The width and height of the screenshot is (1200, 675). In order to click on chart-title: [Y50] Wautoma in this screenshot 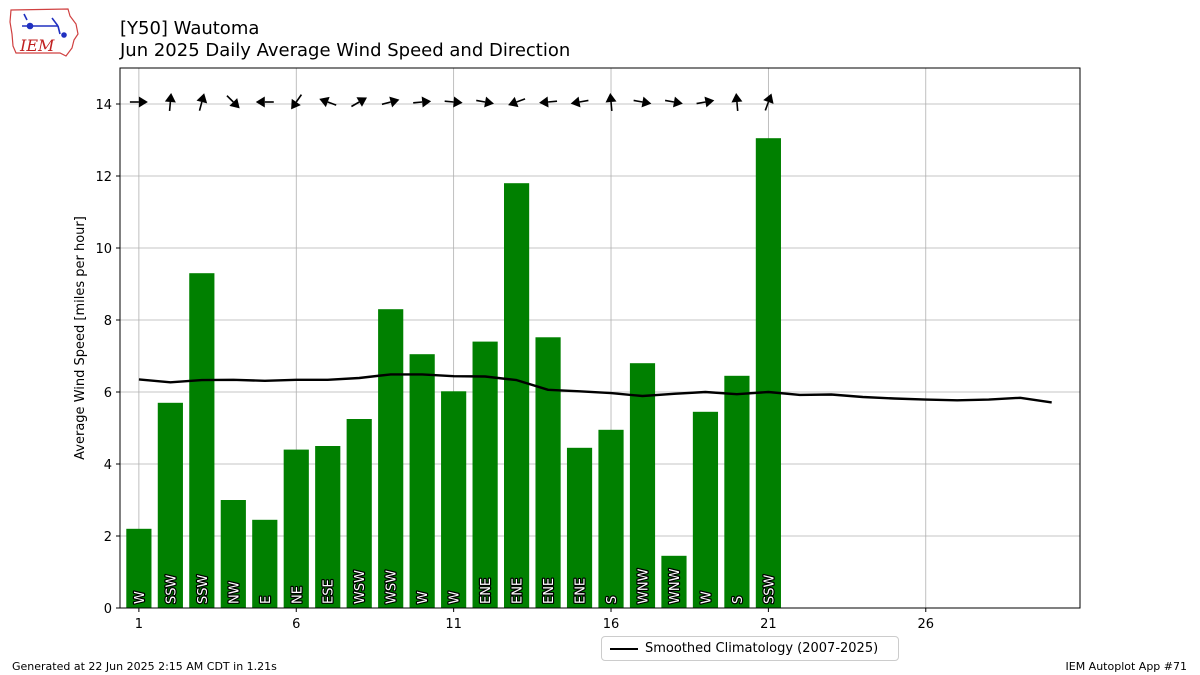, I will do `click(190, 28)`.